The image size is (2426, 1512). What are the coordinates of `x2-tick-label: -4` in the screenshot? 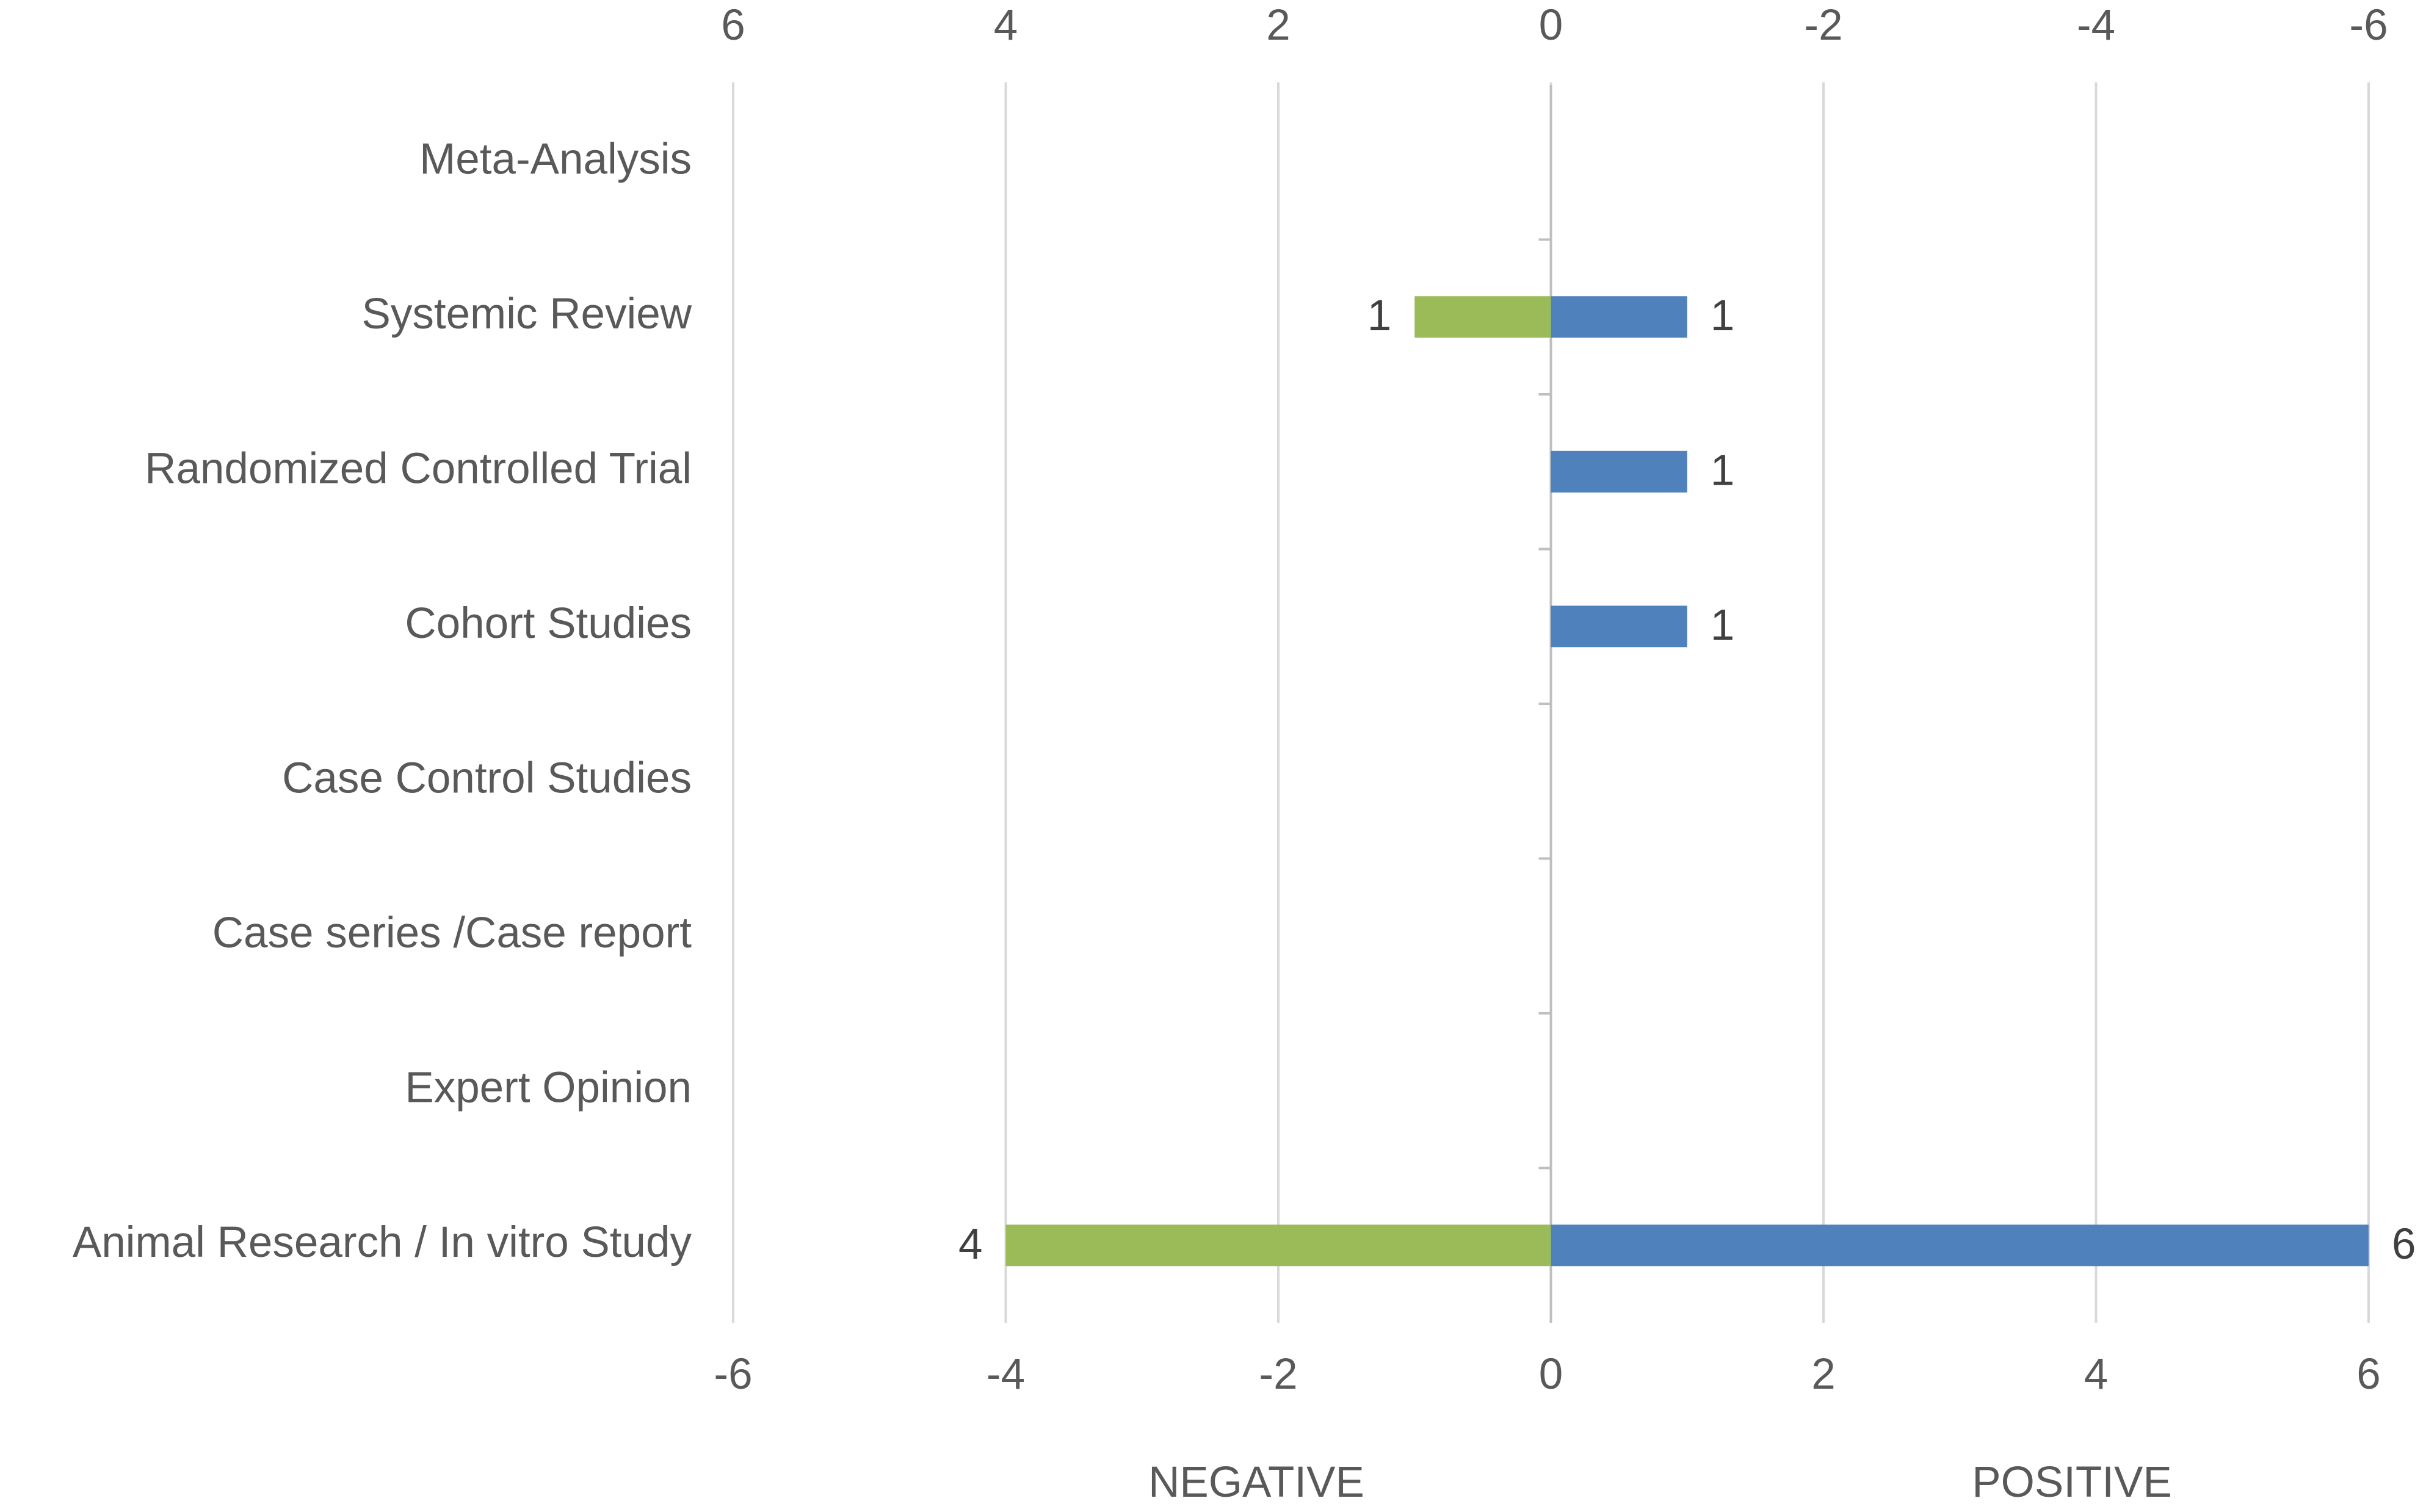 It's located at (2096, 25).